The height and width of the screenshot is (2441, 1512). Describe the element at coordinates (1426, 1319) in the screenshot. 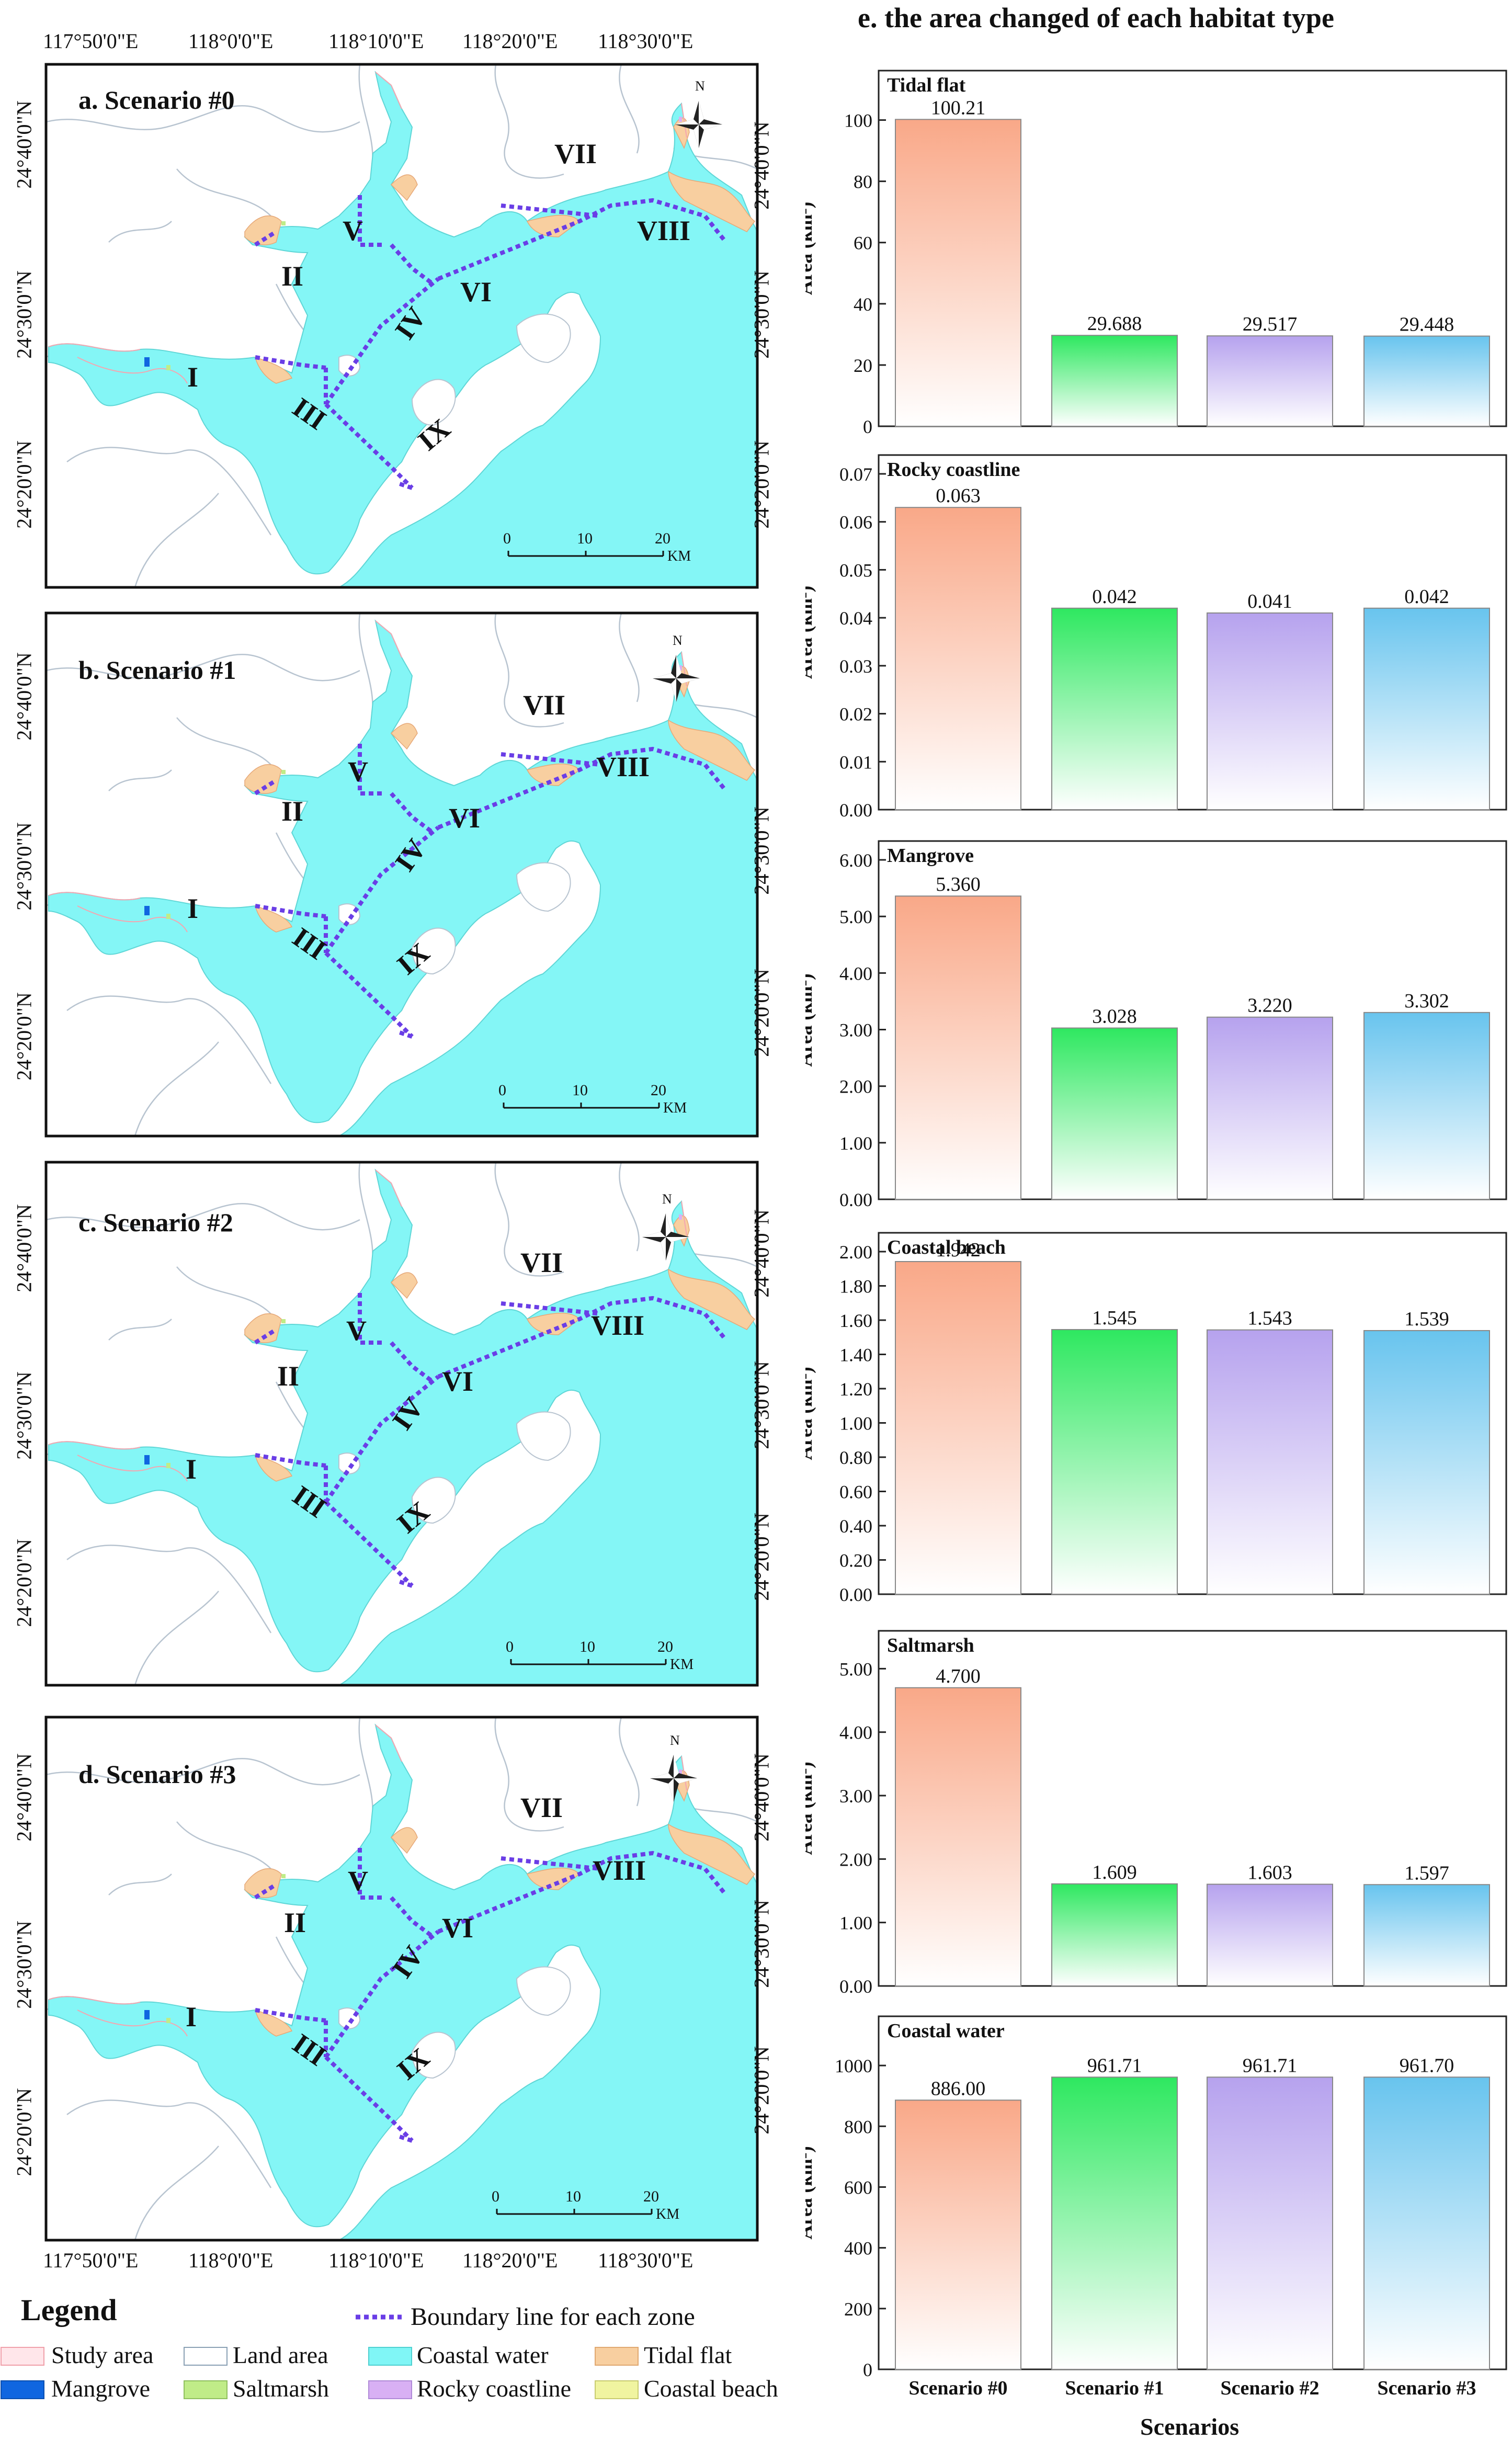

I see `data-label: 1.539` at that location.